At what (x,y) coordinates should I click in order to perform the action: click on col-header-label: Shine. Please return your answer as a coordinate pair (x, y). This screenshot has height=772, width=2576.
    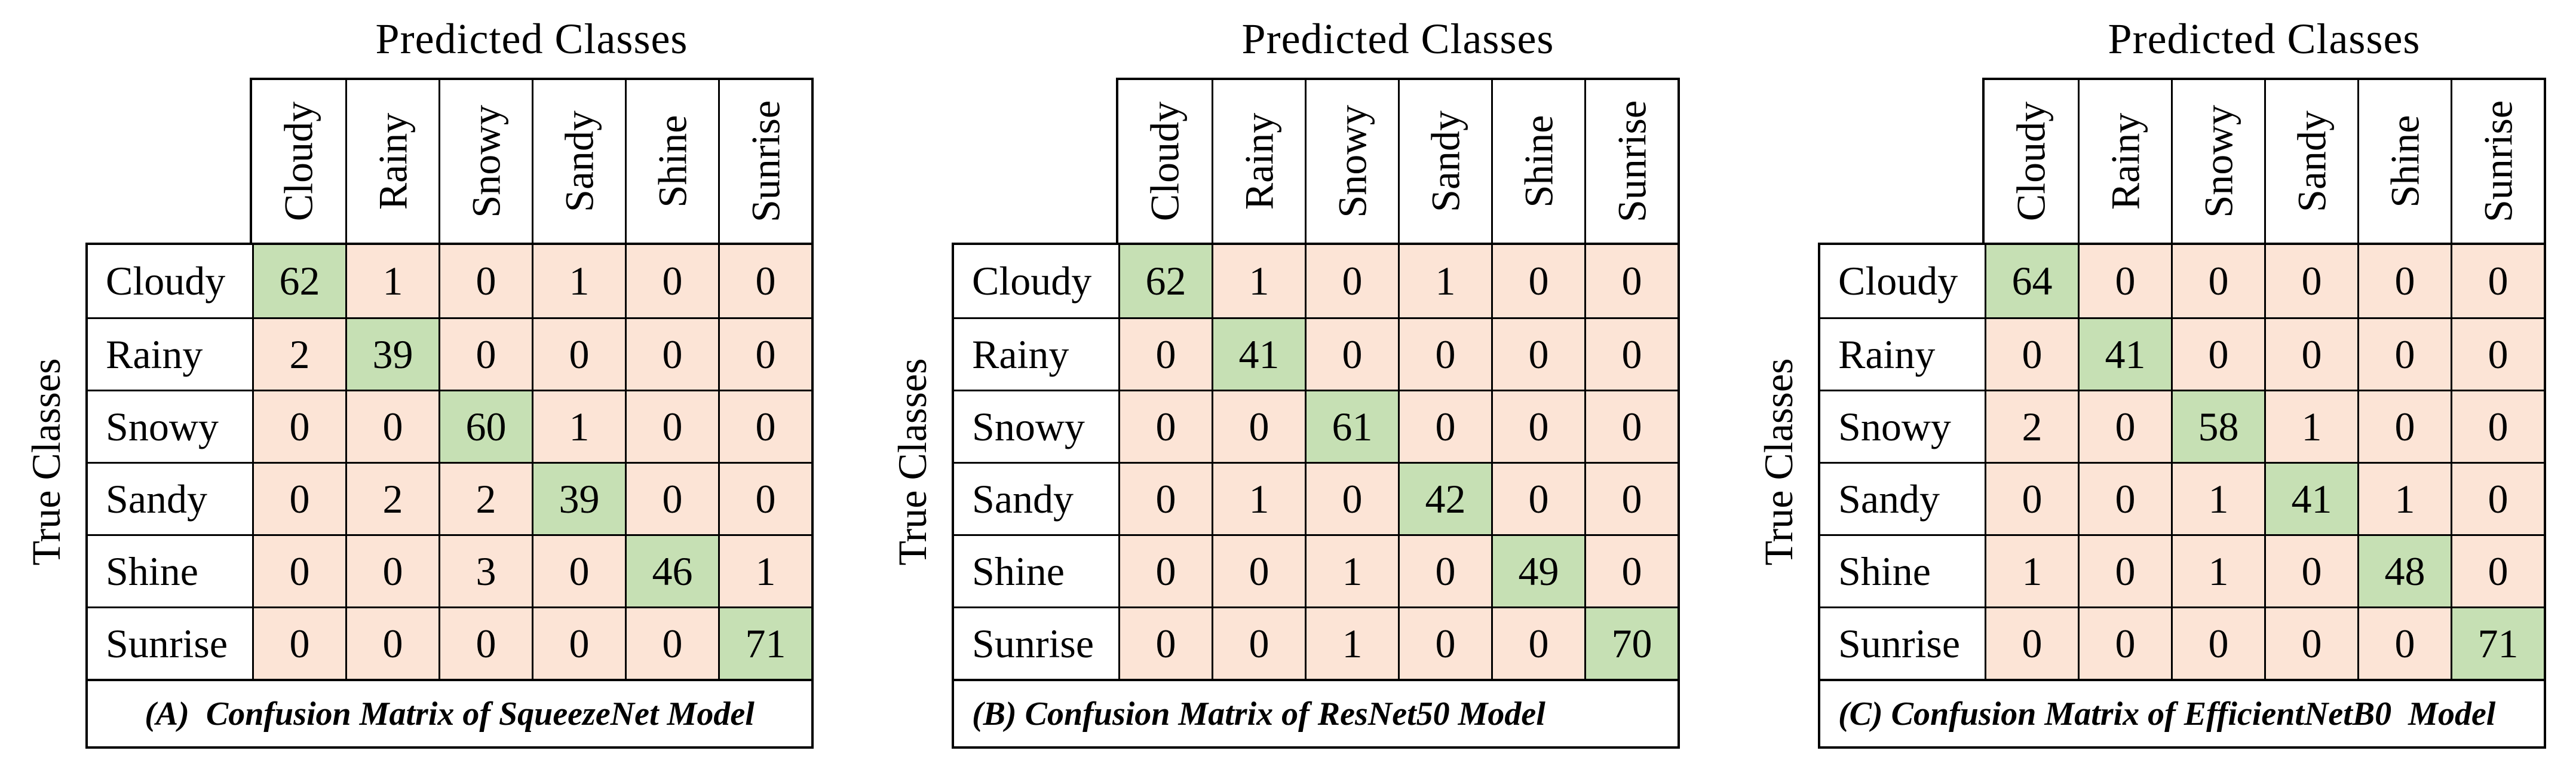
    Looking at the image, I should click on (672, 161).